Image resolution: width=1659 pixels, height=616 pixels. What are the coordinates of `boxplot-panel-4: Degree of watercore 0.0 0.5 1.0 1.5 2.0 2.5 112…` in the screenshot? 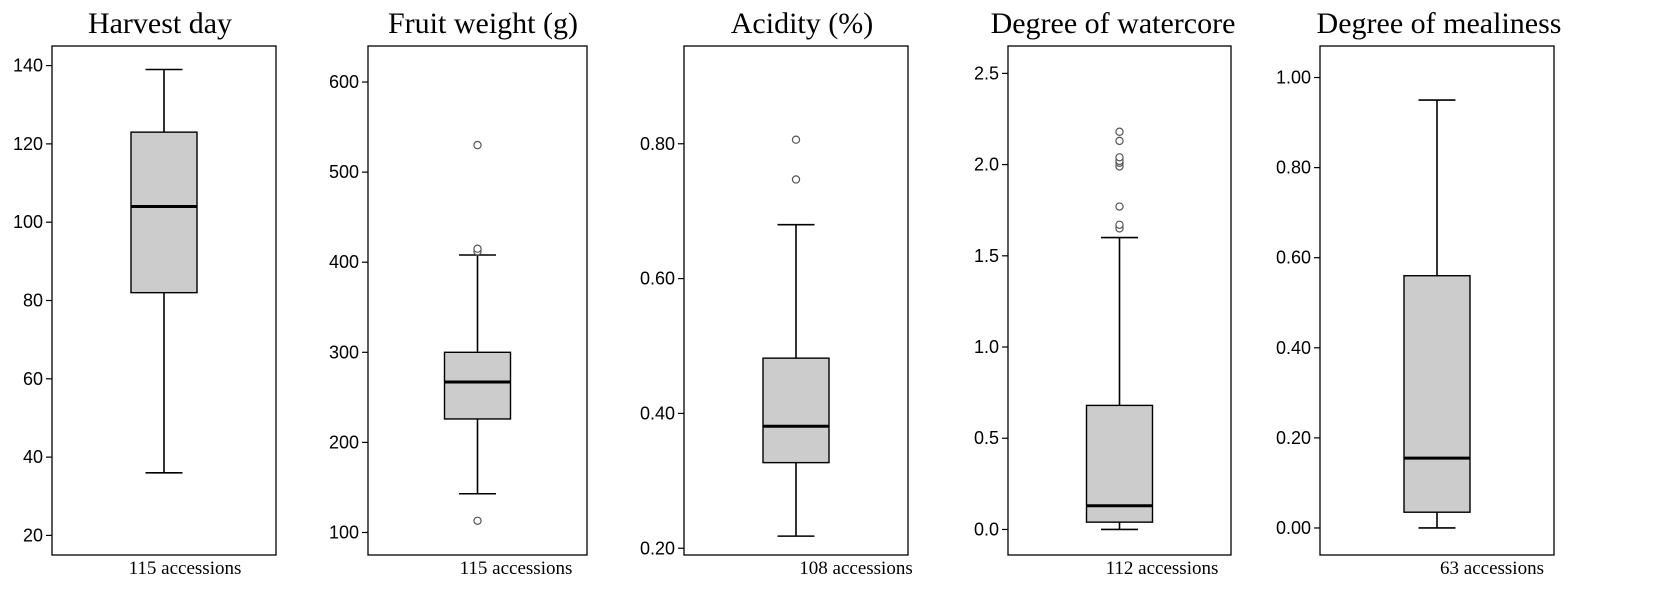 It's located at (1104, 293).